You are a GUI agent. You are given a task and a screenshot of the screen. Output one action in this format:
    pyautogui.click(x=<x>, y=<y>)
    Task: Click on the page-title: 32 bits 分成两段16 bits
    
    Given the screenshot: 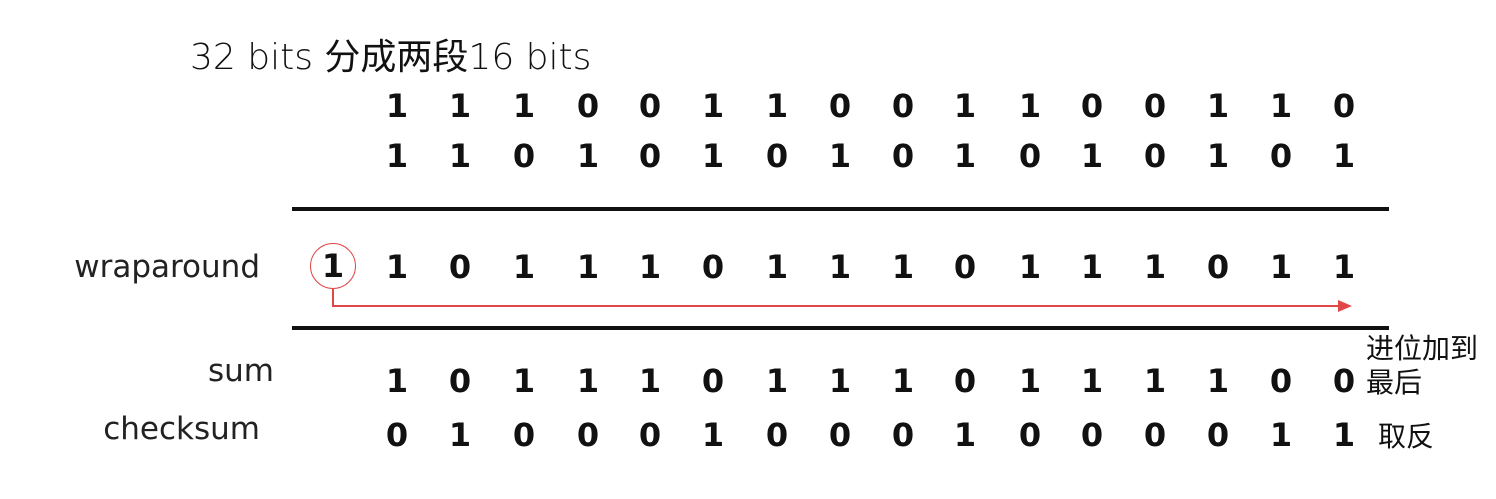 What is the action you would take?
    pyautogui.click(x=391, y=57)
    